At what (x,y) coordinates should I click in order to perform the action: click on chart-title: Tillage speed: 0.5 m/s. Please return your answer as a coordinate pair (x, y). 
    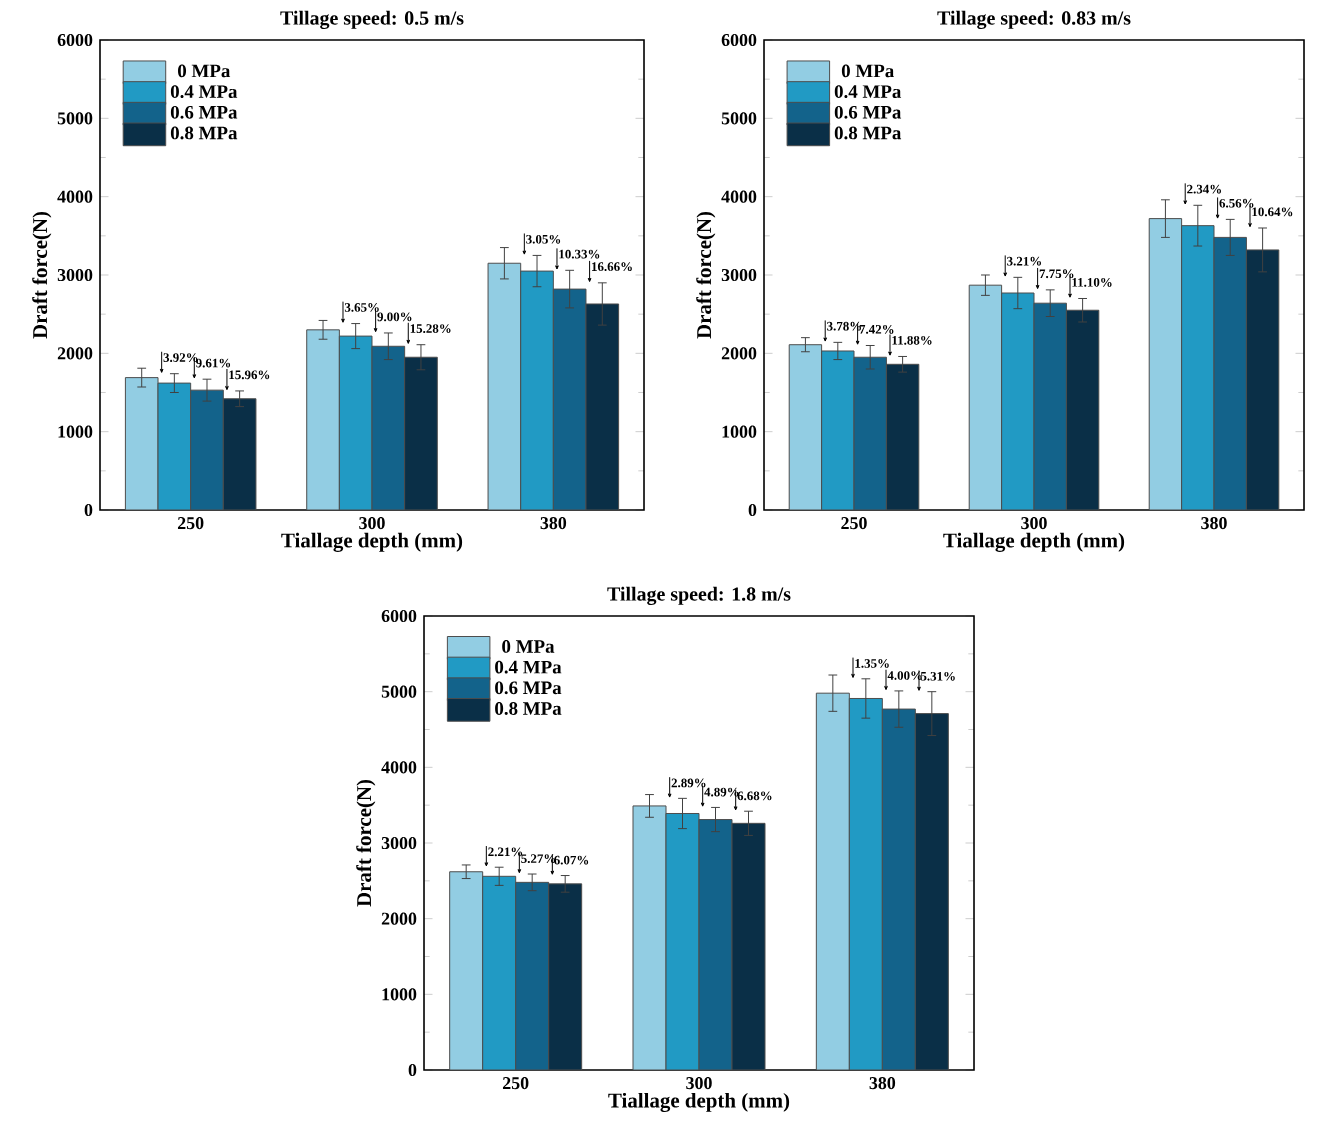
    Looking at the image, I should click on (372, 19).